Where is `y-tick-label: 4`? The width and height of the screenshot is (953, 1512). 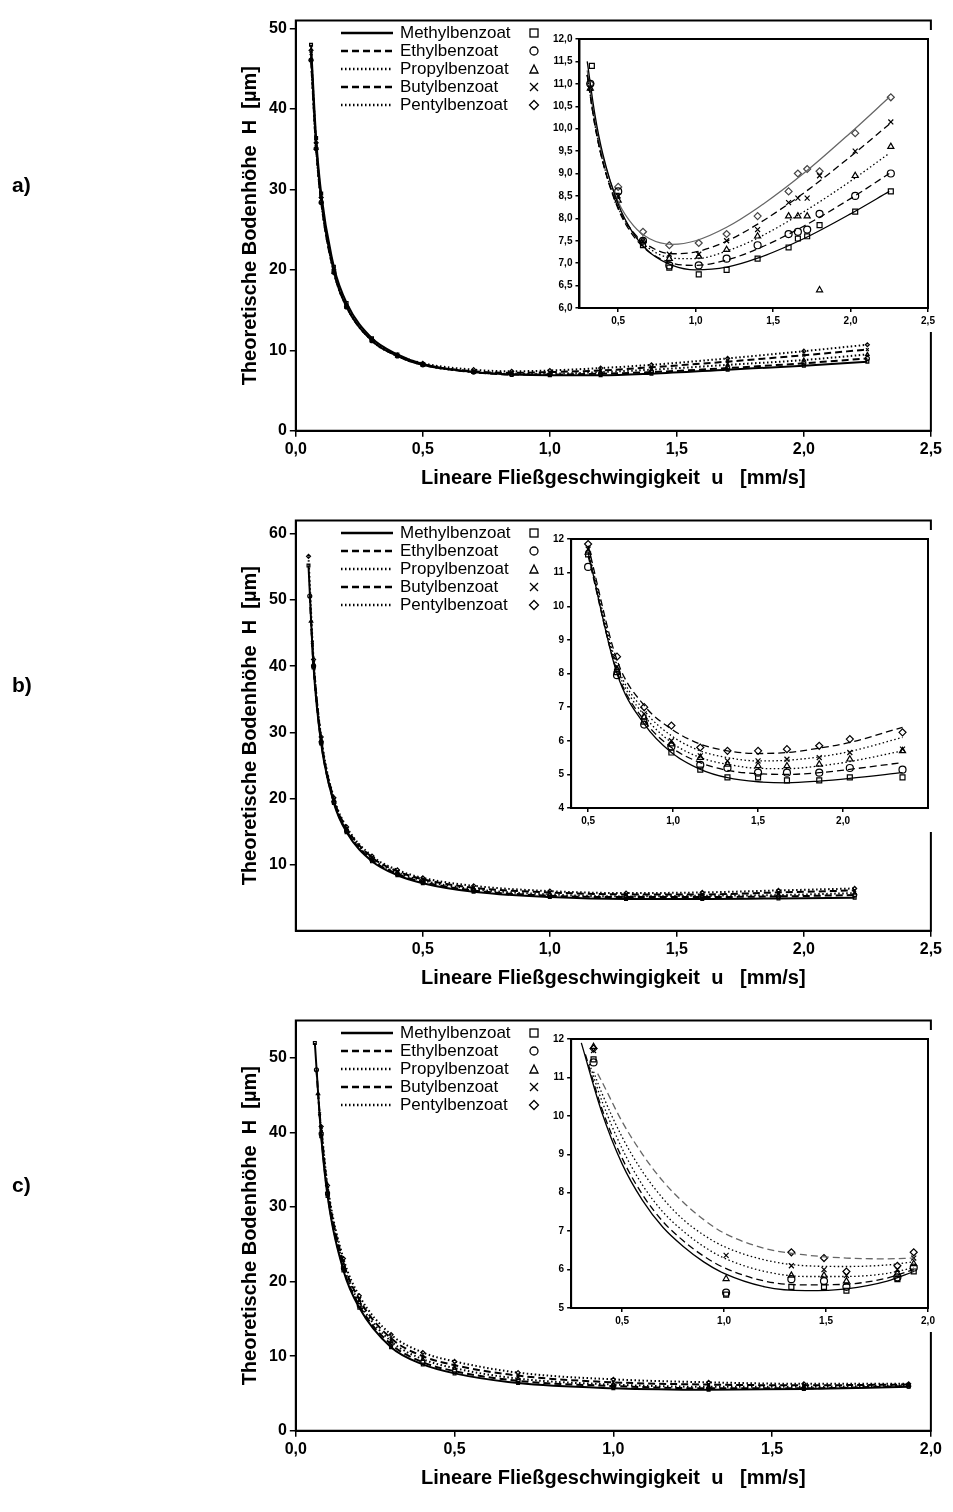
y-tick-label: 4 is located at coordinates (561, 807).